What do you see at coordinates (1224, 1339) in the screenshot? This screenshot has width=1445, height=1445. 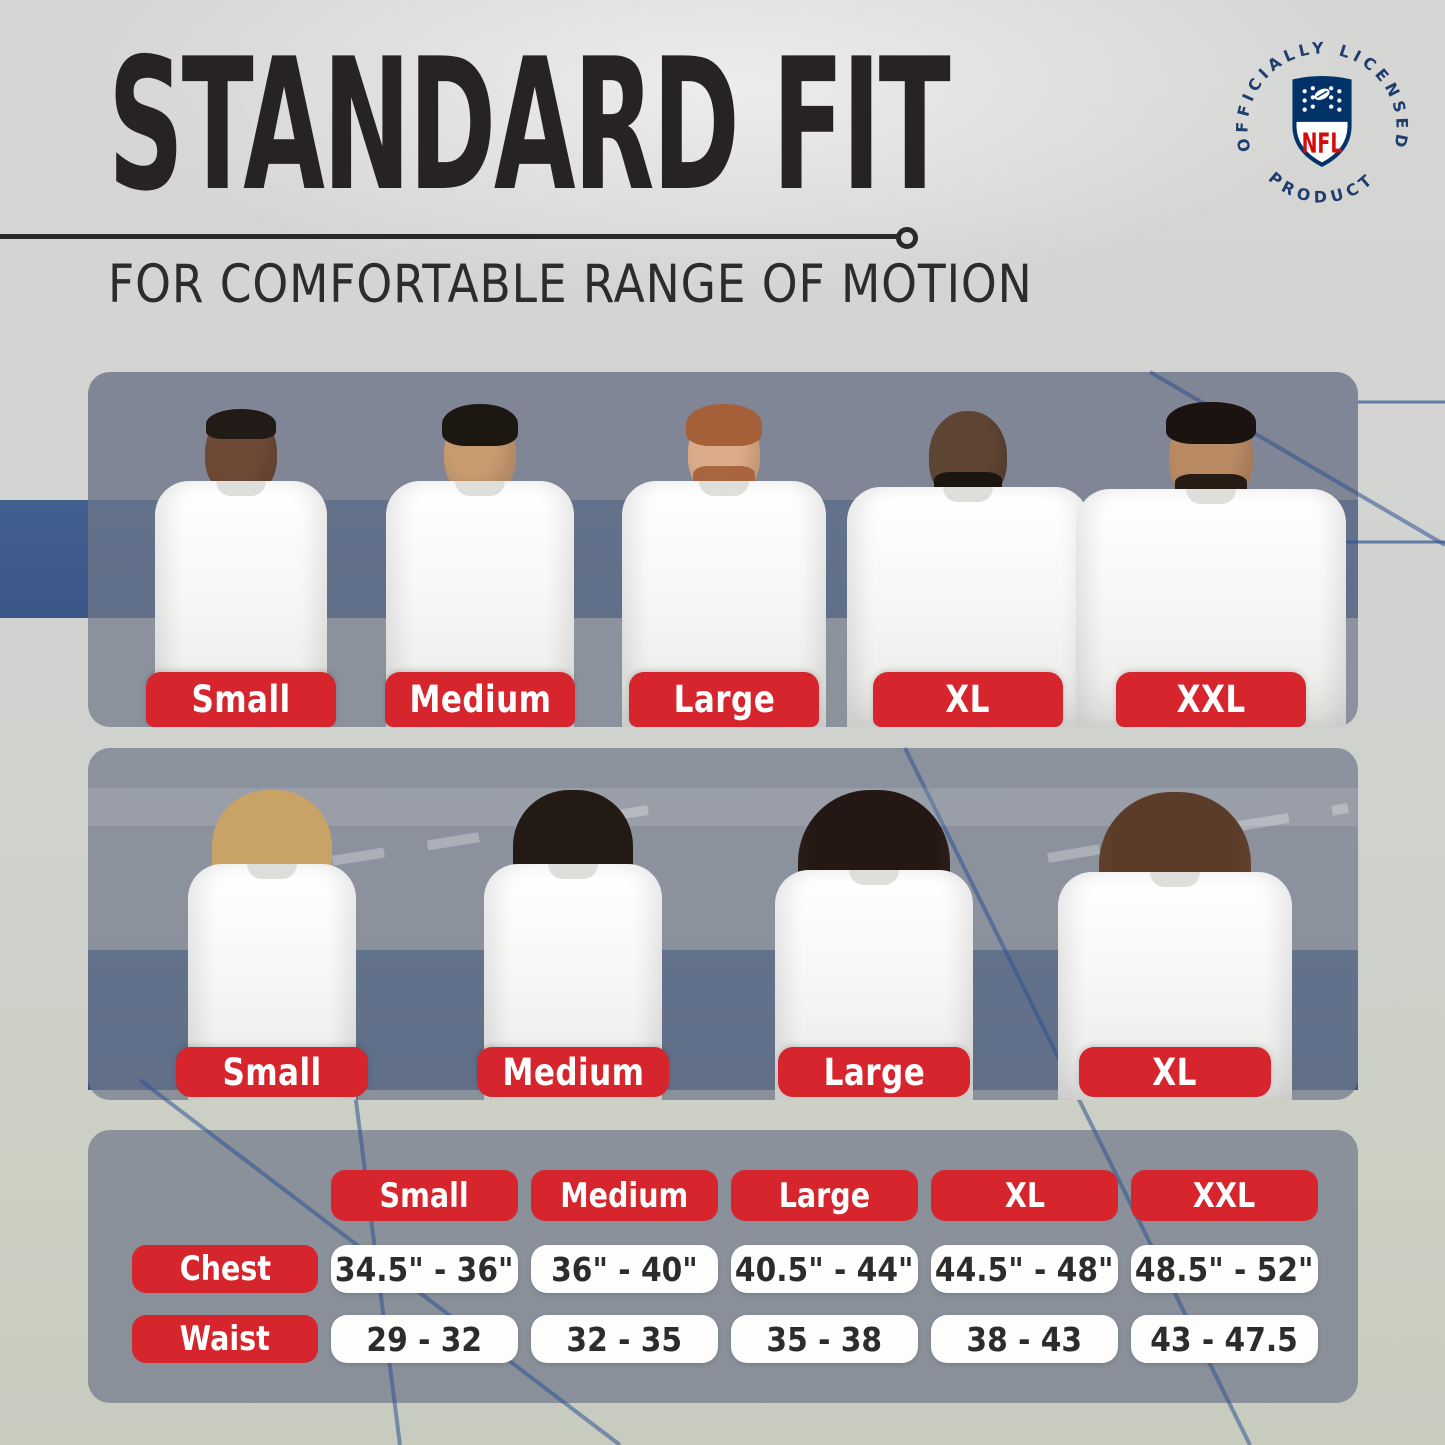 I see `waist-xxl-value: 43 - 47.5` at bounding box center [1224, 1339].